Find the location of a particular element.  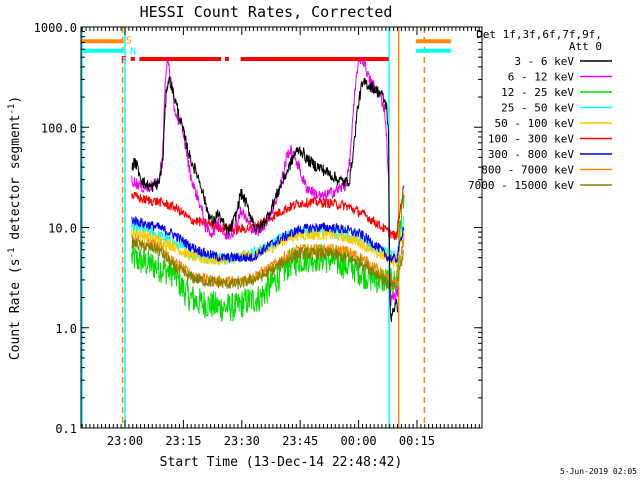

legend-entry-label: 7000 - 15000 keV is located at coordinates (521, 185).